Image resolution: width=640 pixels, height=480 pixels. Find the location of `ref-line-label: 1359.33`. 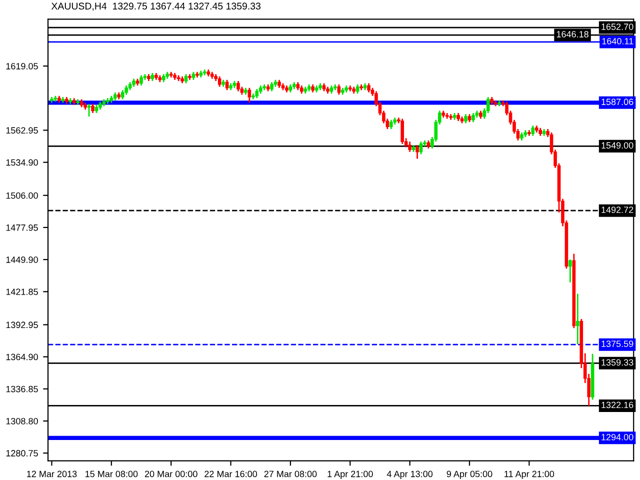

ref-line-label: 1359.33 is located at coordinates (618, 362).